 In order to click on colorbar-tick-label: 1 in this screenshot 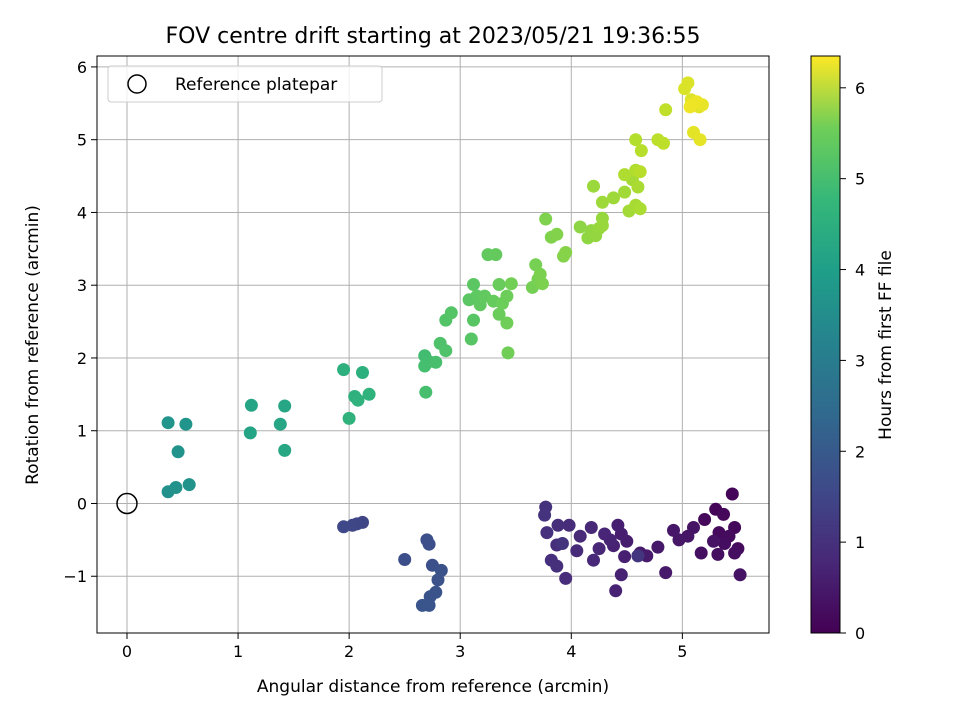, I will do `click(860, 542)`.